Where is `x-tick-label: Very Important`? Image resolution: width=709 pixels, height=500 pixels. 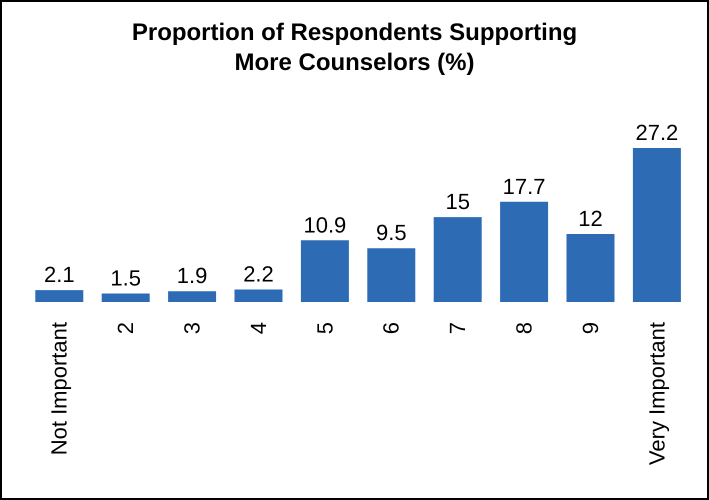
x-tick-label: Very Important is located at coordinates (657, 394).